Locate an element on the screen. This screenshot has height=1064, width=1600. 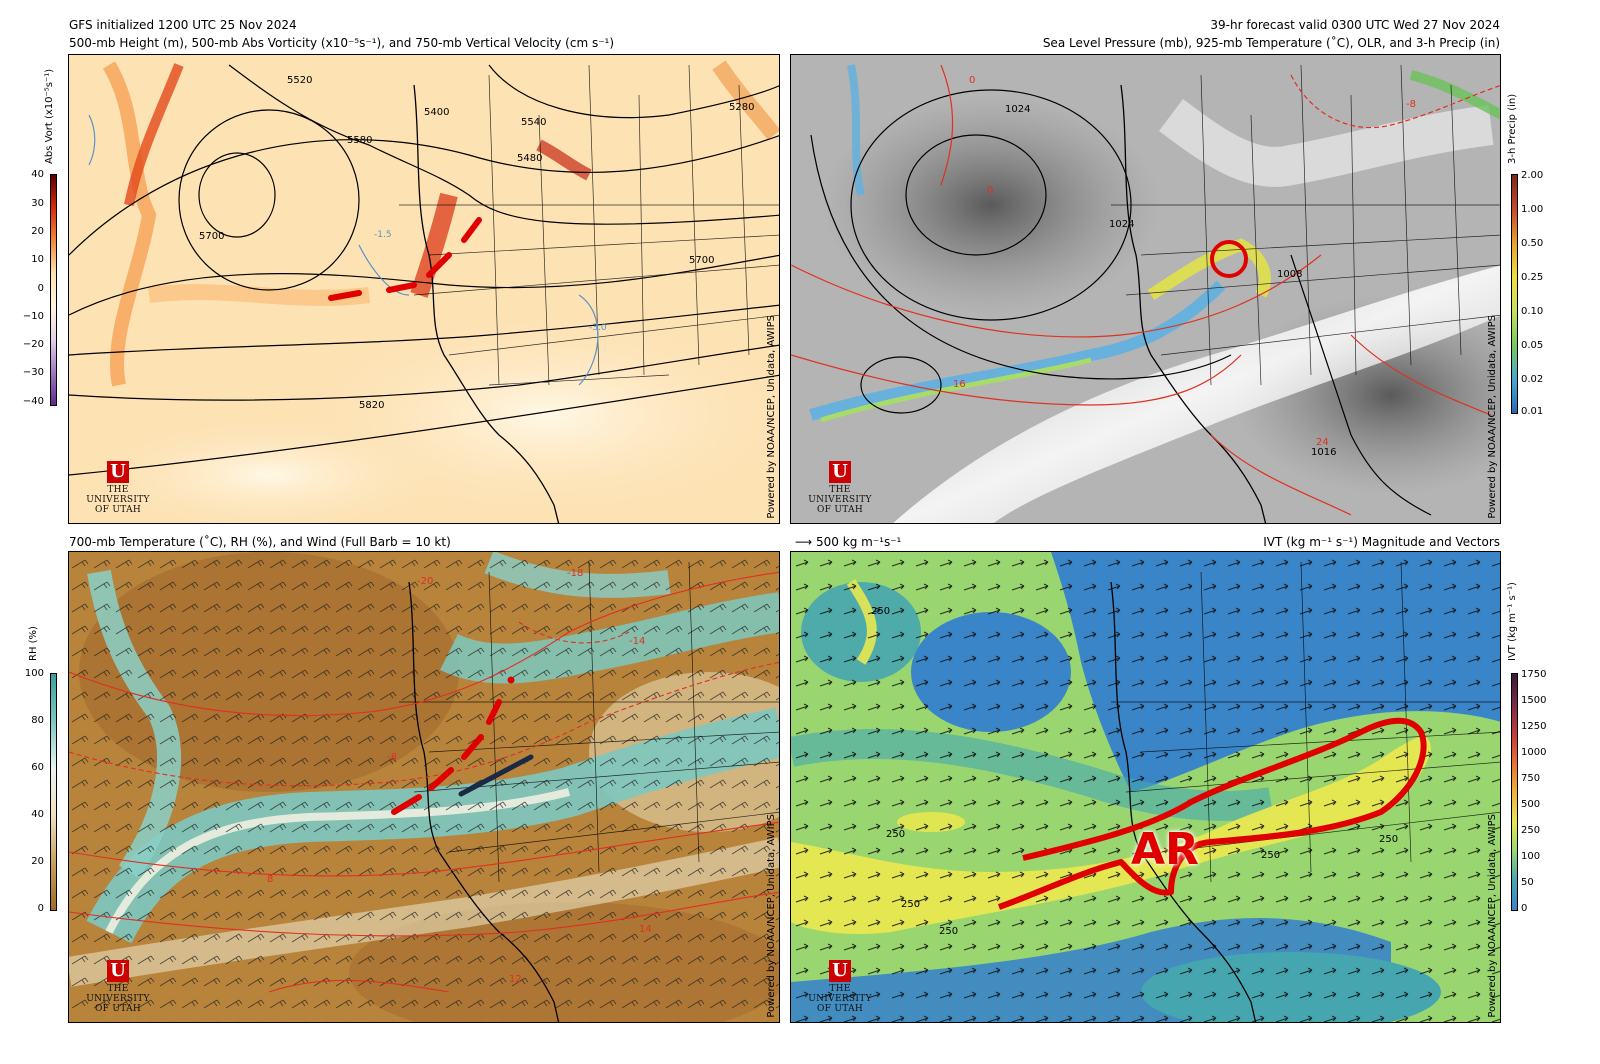
tl-title-line1: GFS initialized 1200 UTC 25 Nov 2024 is located at coordinates (183, 25).